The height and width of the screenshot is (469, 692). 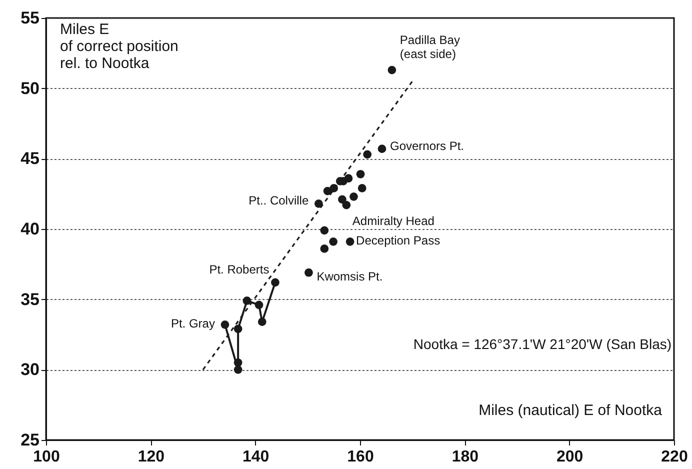 What do you see at coordinates (542, 344) in the screenshot?
I see `annotation: Nootka = 126°37.1'W 21°20'W (San Blas)` at bounding box center [542, 344].